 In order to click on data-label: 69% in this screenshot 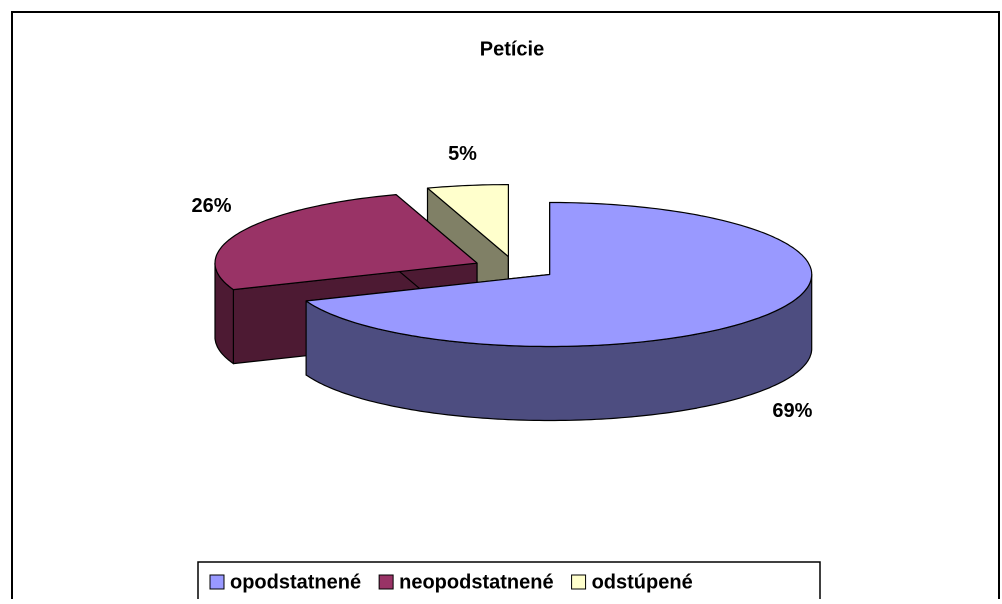, I will do `click(792, 411)`.